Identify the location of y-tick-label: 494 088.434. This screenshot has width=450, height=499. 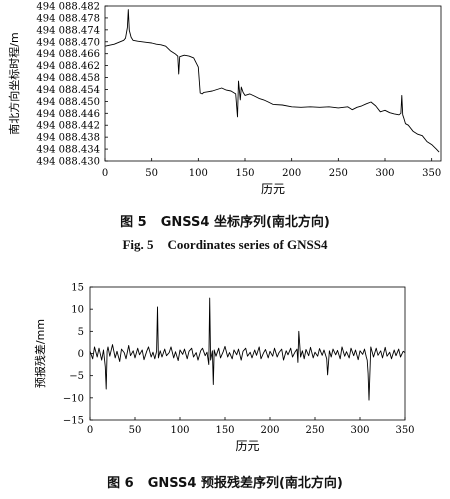
(68, 150).